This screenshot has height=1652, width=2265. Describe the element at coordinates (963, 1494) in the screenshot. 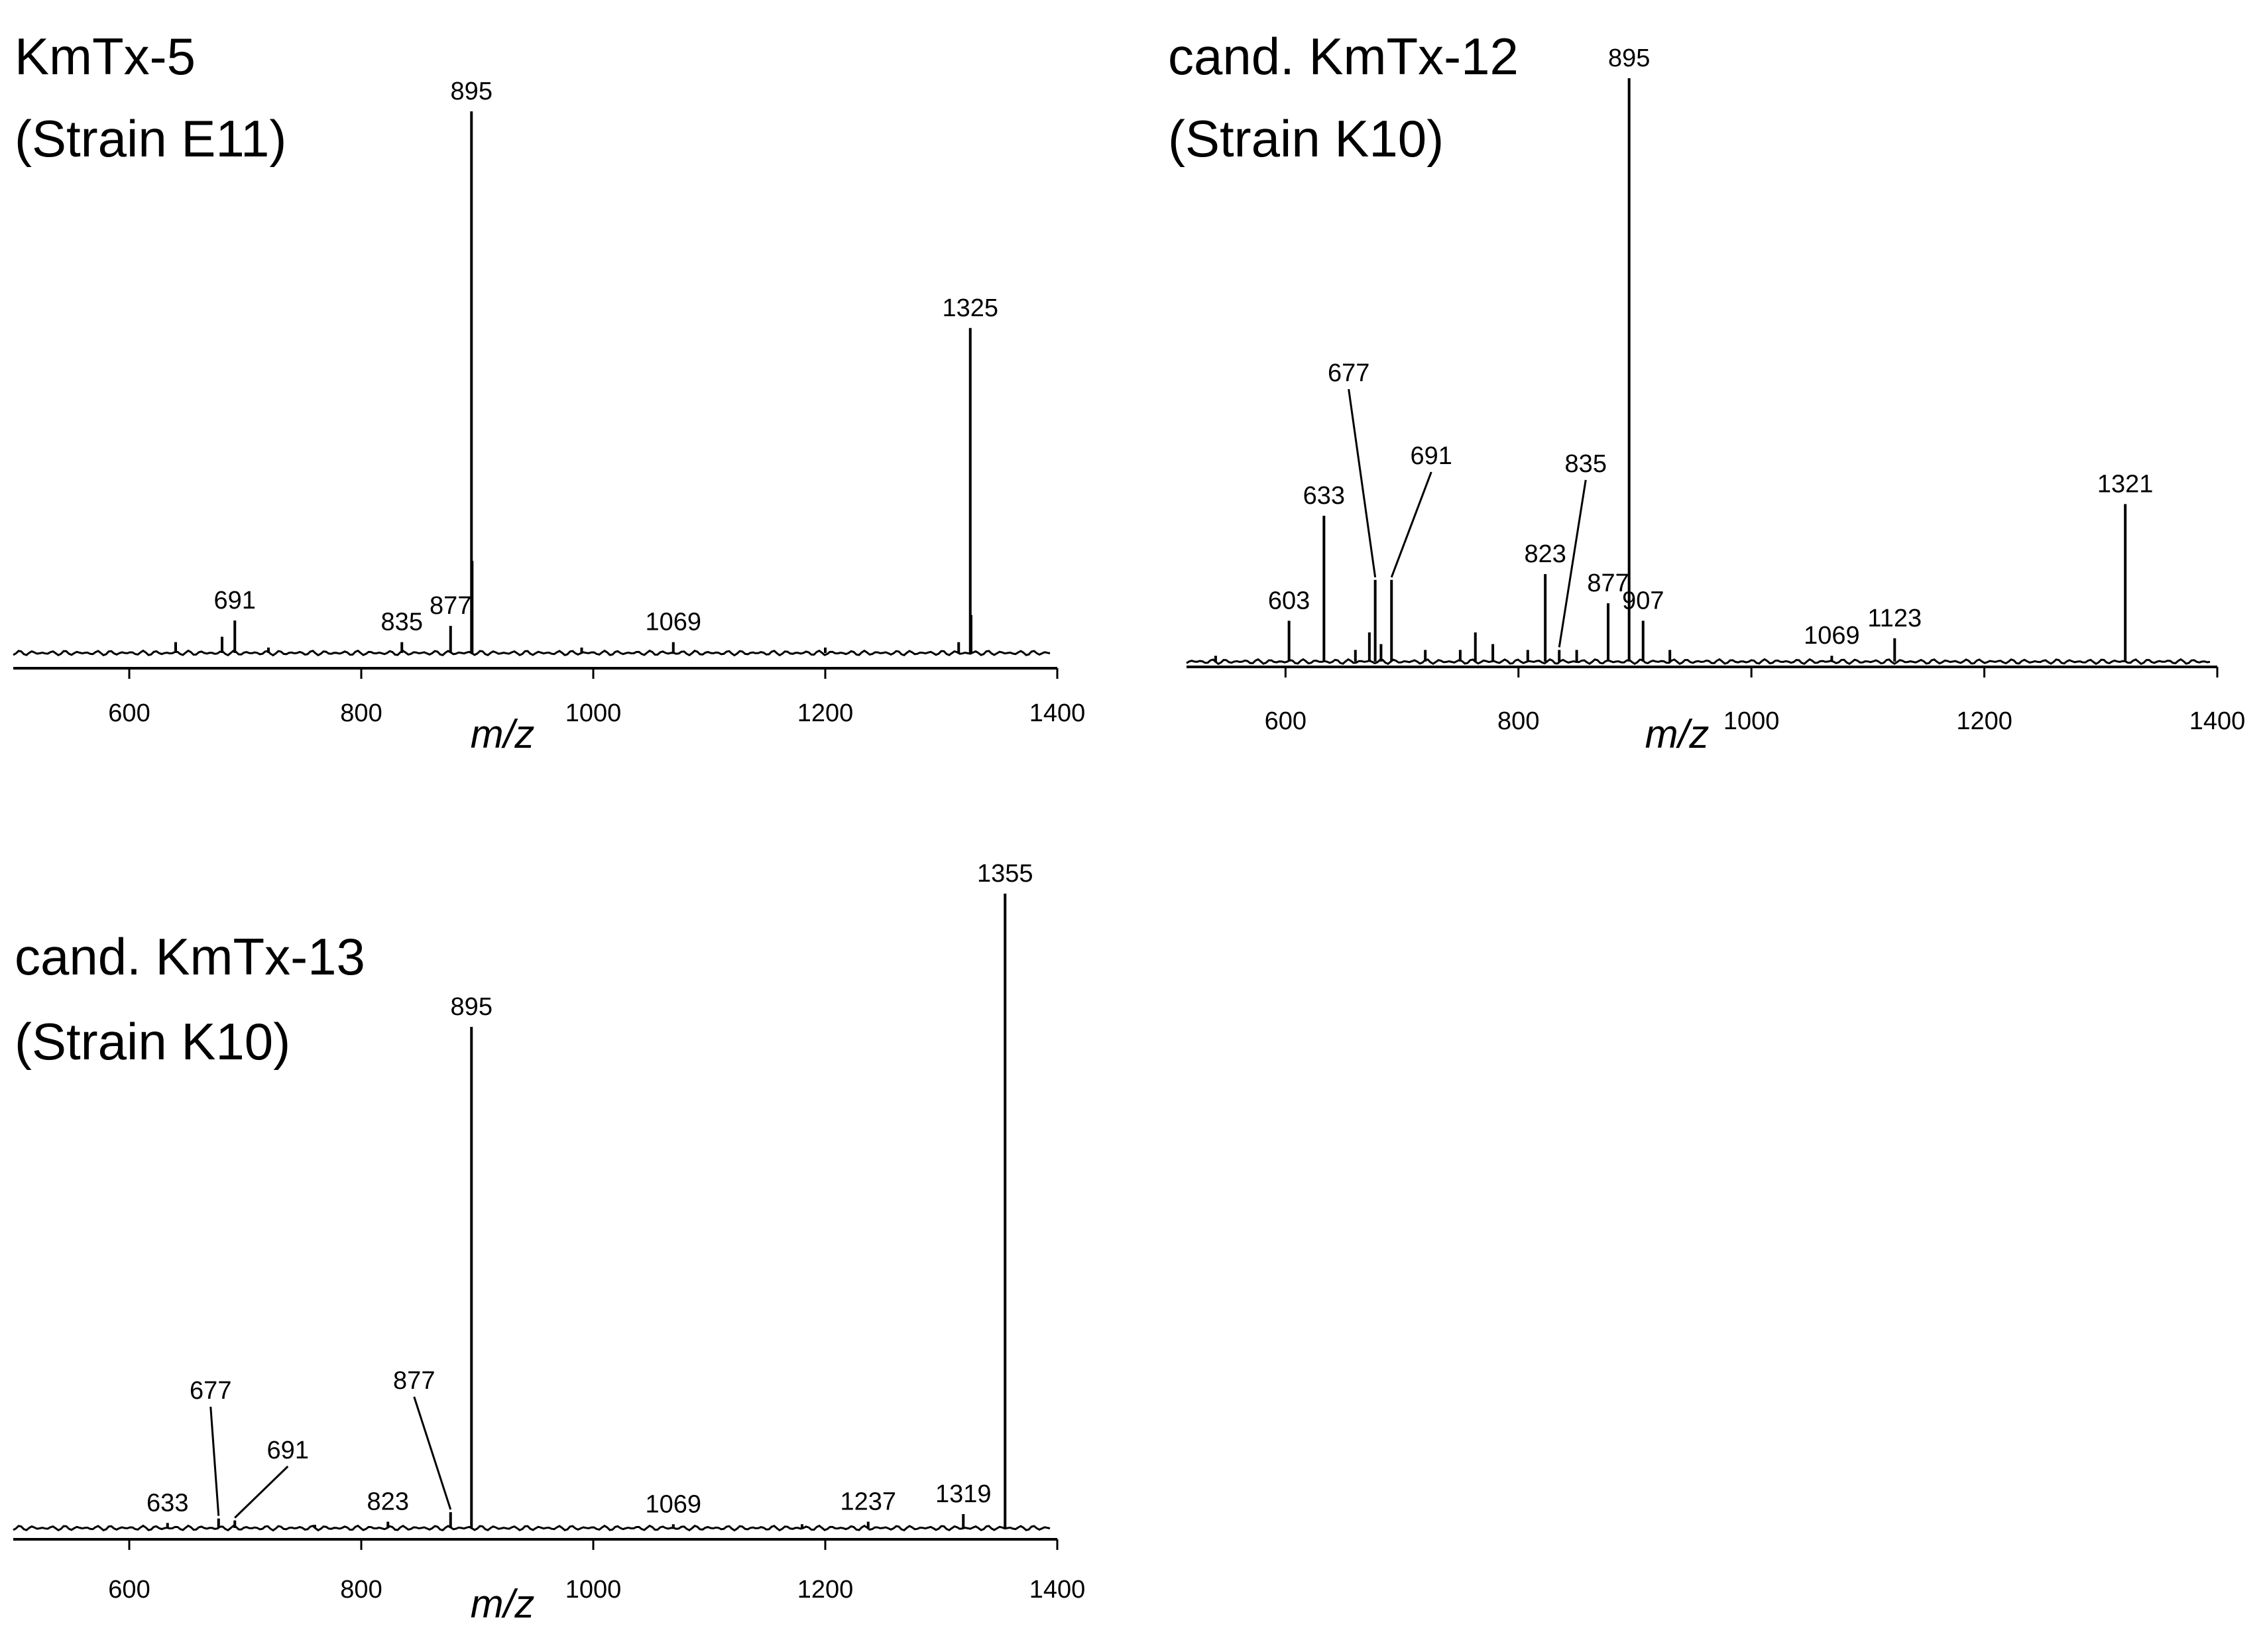

I see `peak-label: 1319` at that location.